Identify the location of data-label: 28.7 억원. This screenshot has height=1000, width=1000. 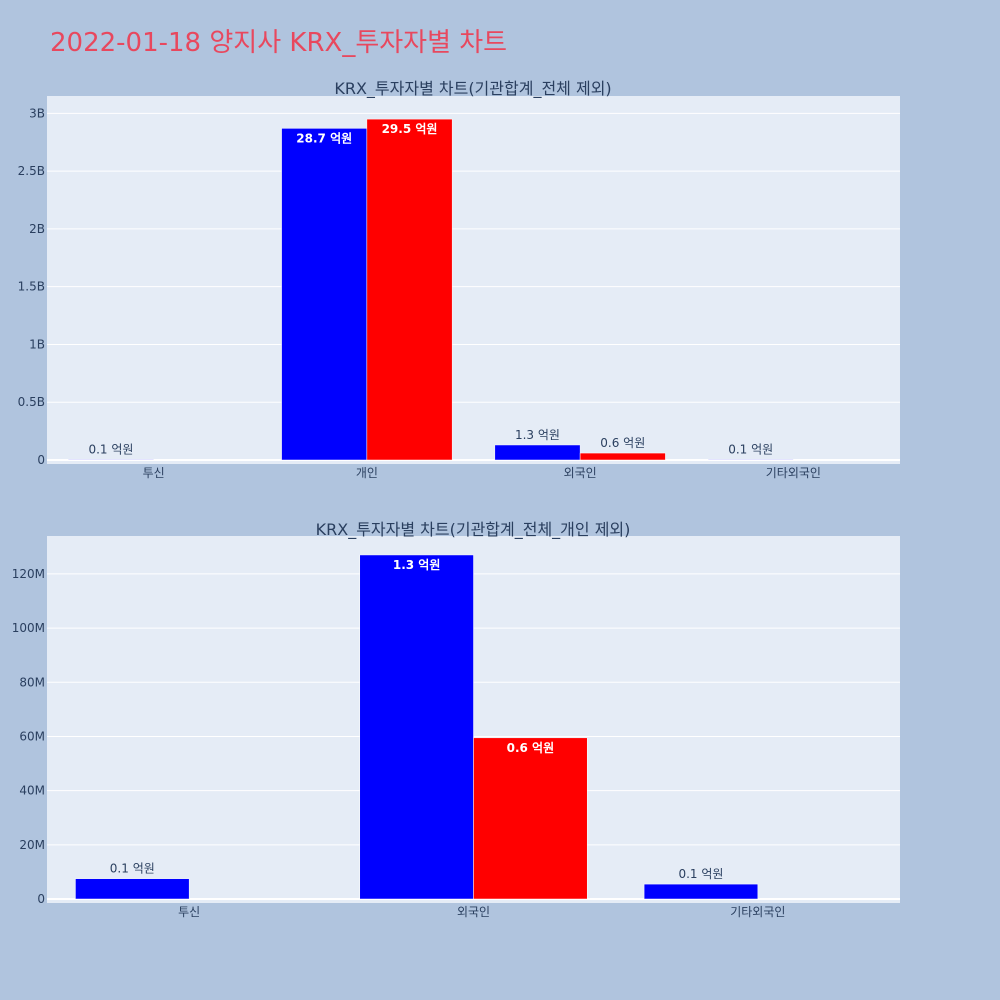
(324, 138).